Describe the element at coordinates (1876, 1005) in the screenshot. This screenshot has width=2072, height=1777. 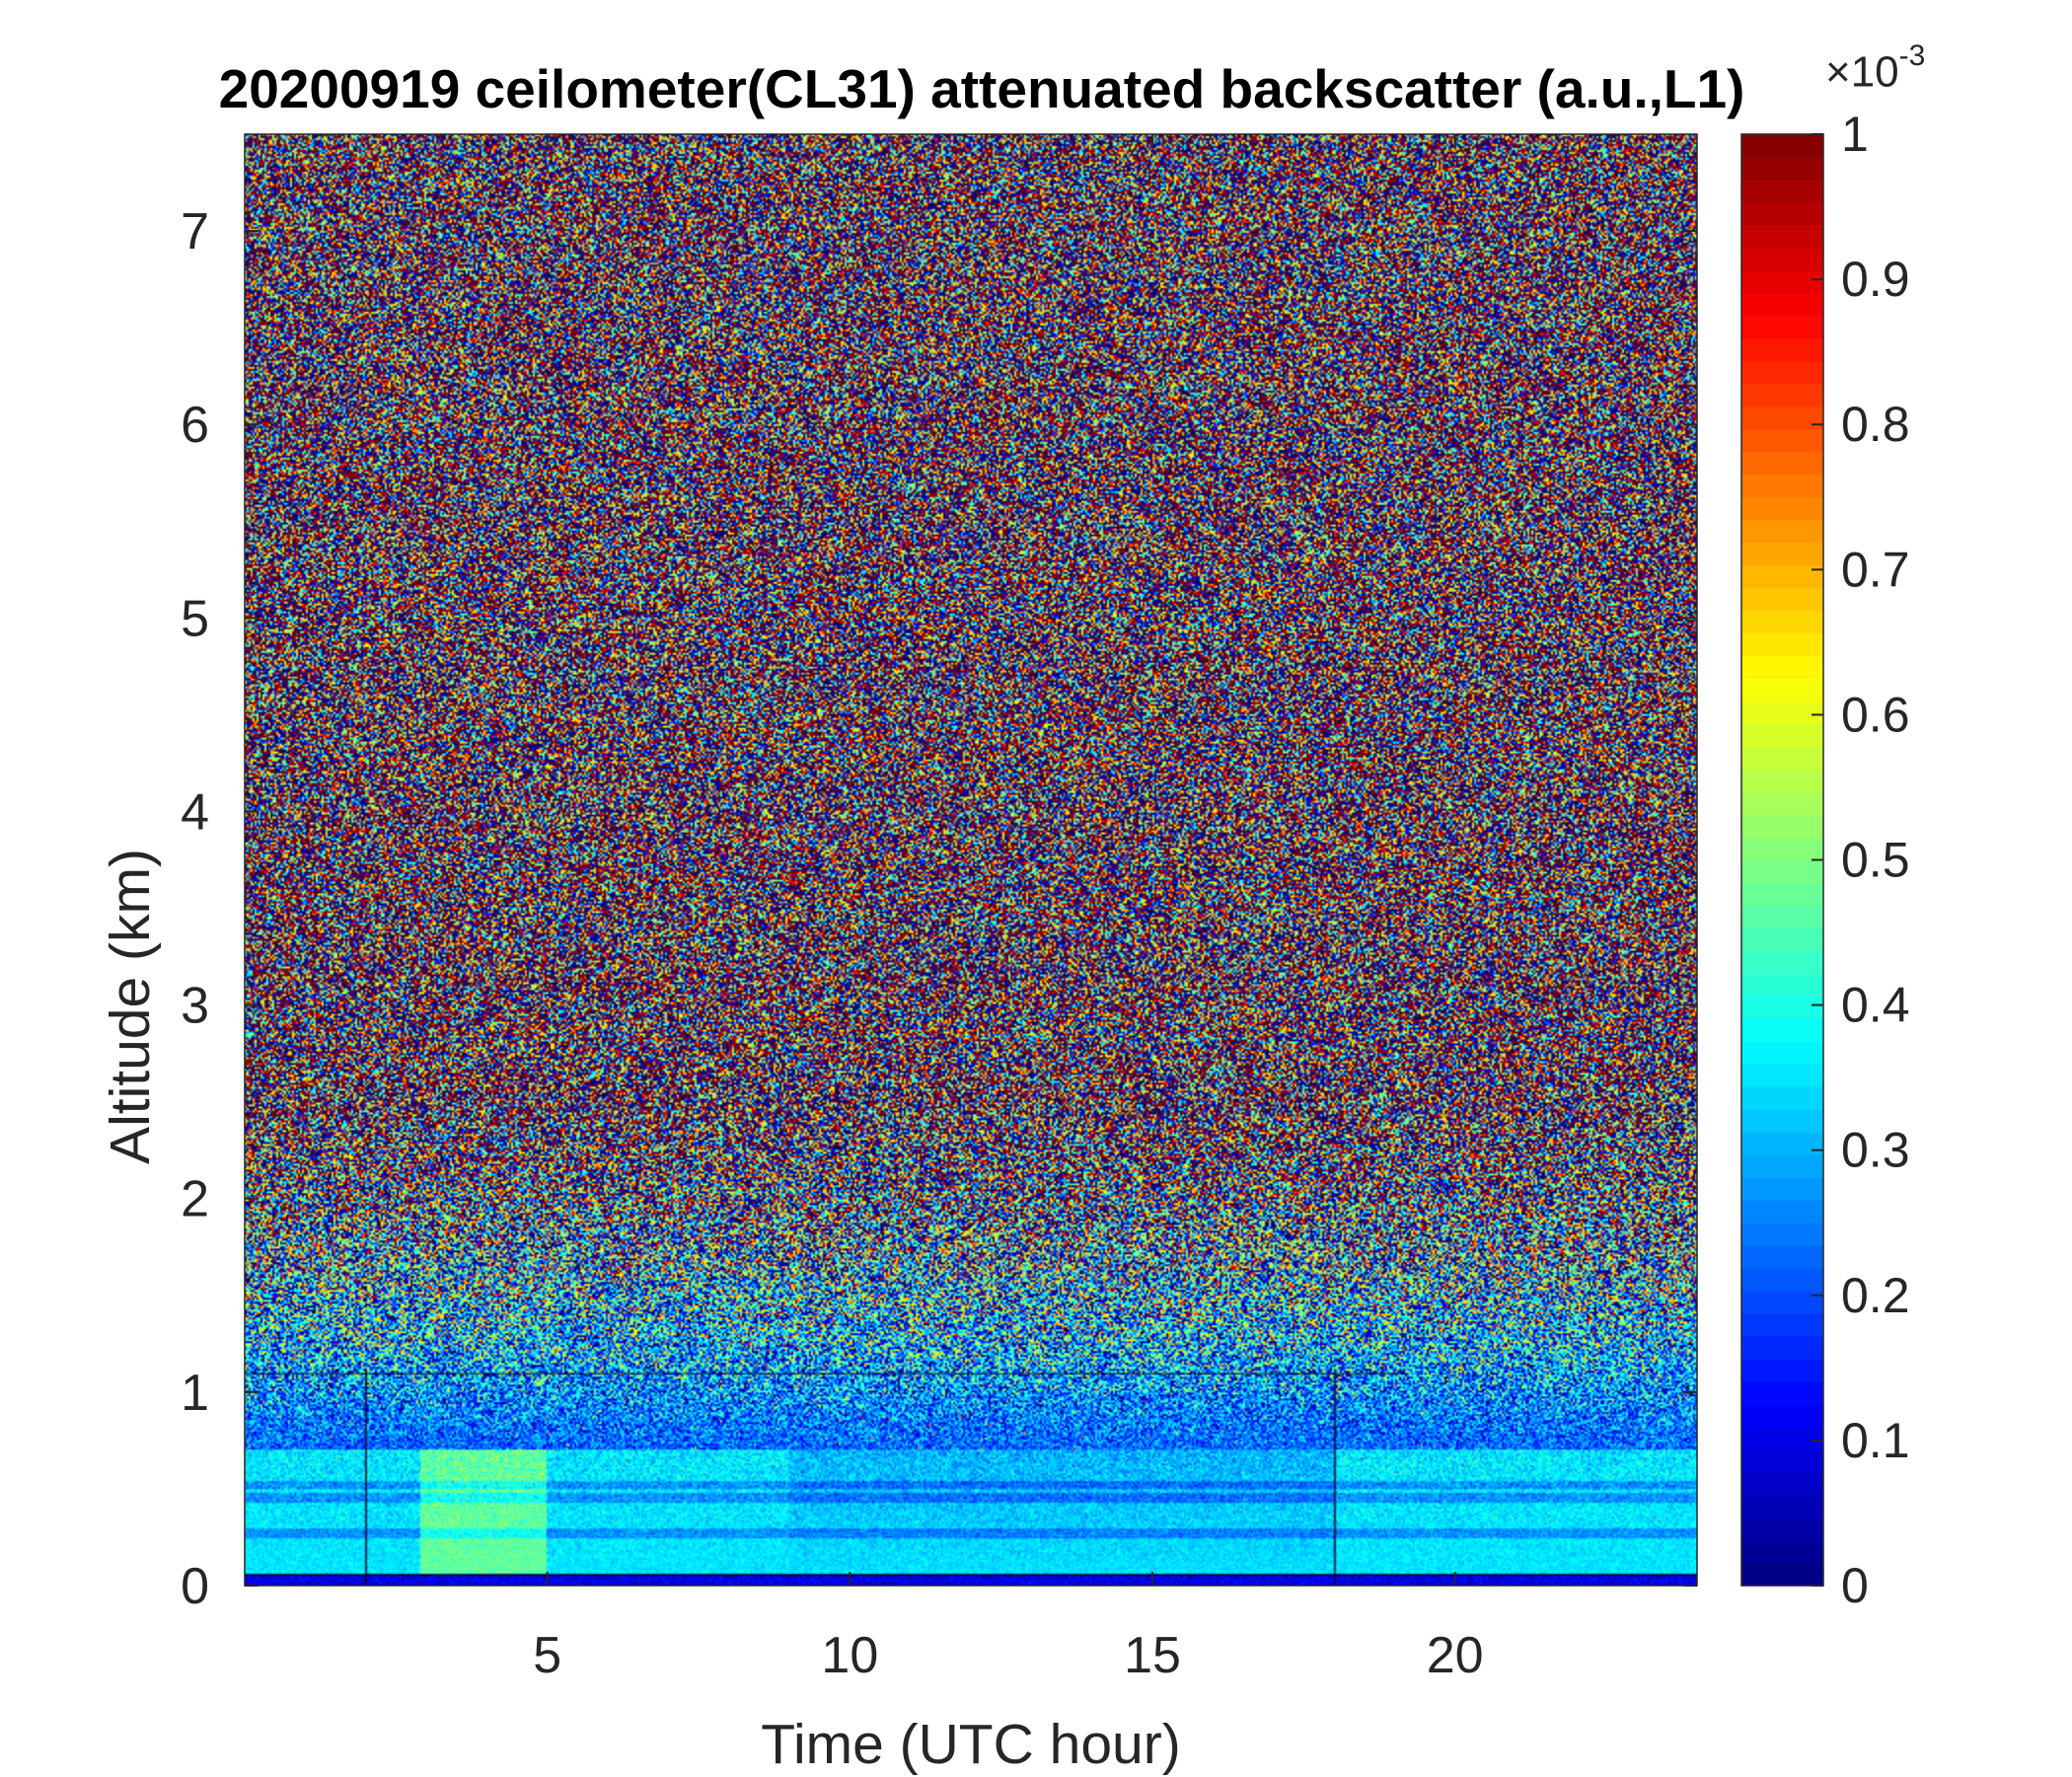
I see `colorbar-tick-label: 0.4` at that location.